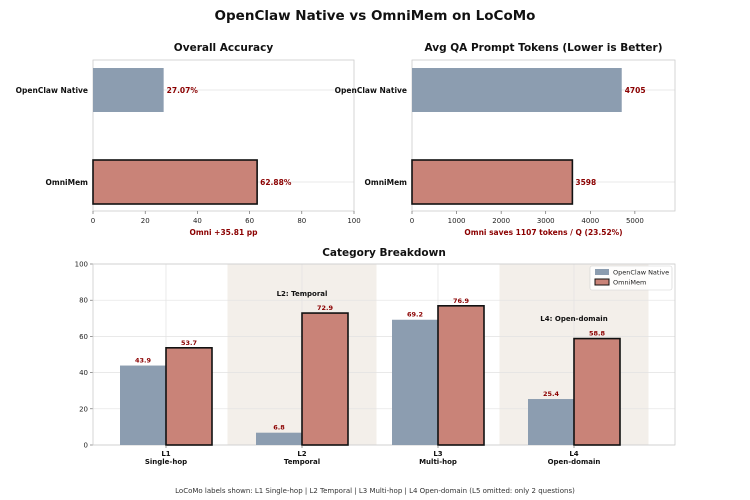  Describe the element at coordinates (301, 221) in the screenshot. I see `accuracy-xtick-label: 80` at that location.